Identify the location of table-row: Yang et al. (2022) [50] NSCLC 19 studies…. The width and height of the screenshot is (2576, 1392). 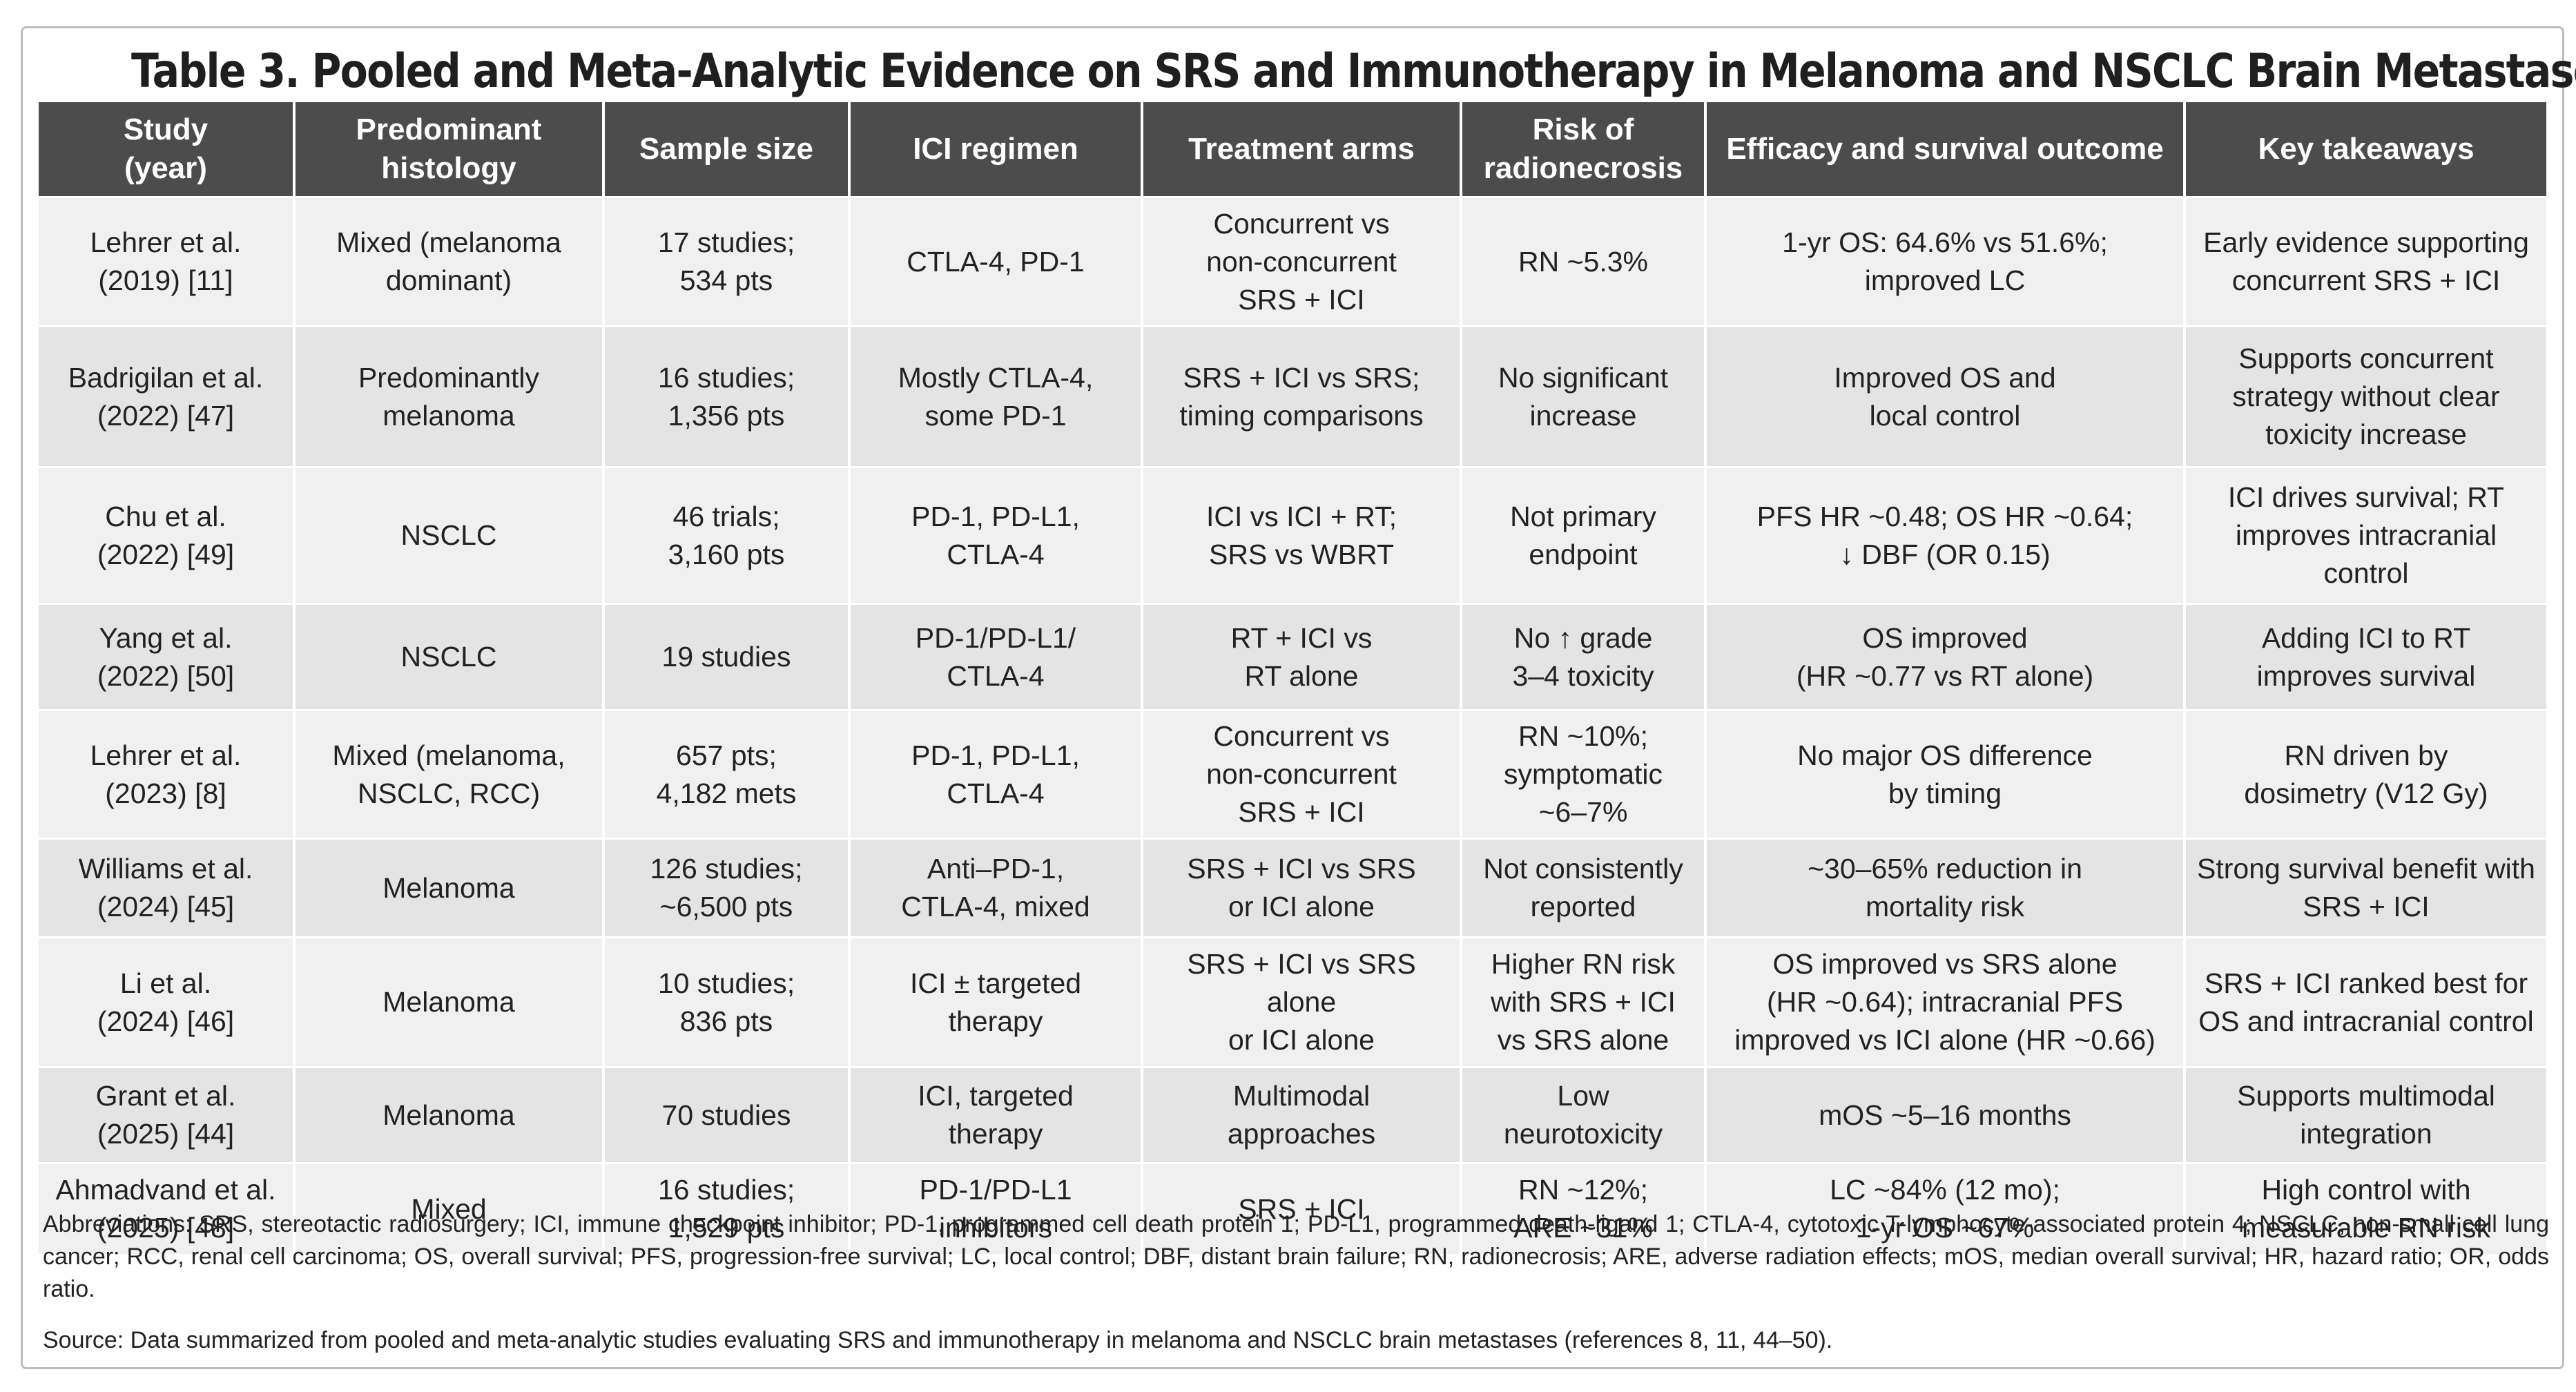
(1292, 656).